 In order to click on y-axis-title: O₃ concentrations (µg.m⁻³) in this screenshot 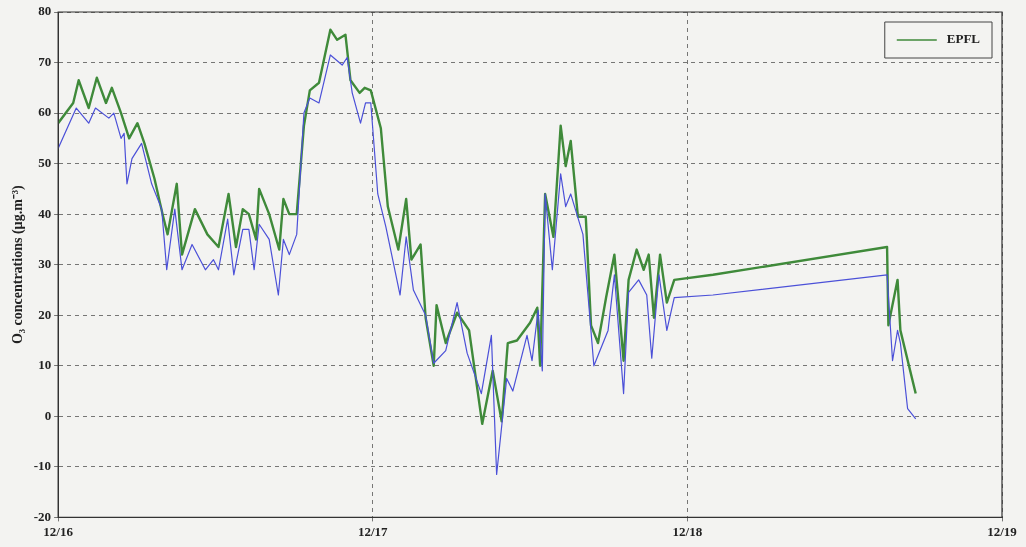, I will do `click(18, 265)`.